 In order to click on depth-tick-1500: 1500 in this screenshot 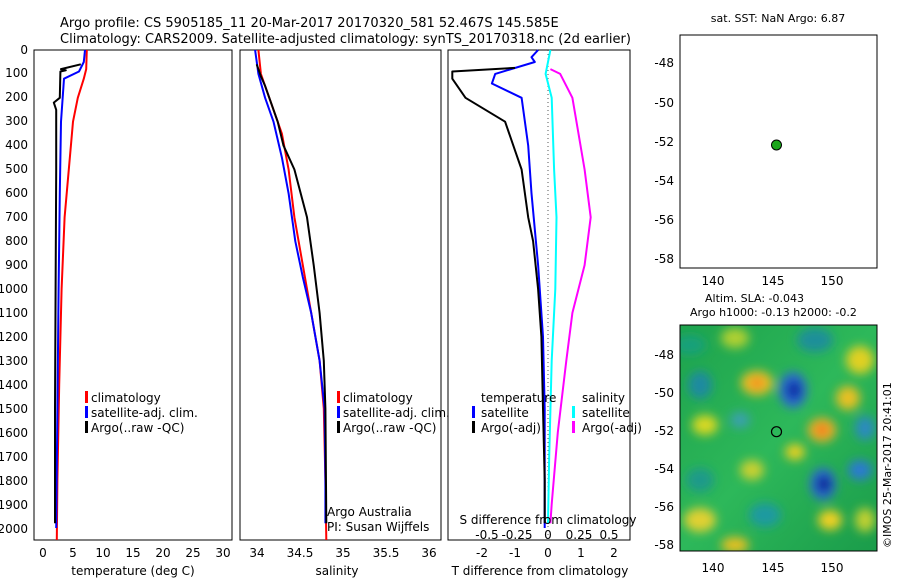, I will do `click(14, 409)`.